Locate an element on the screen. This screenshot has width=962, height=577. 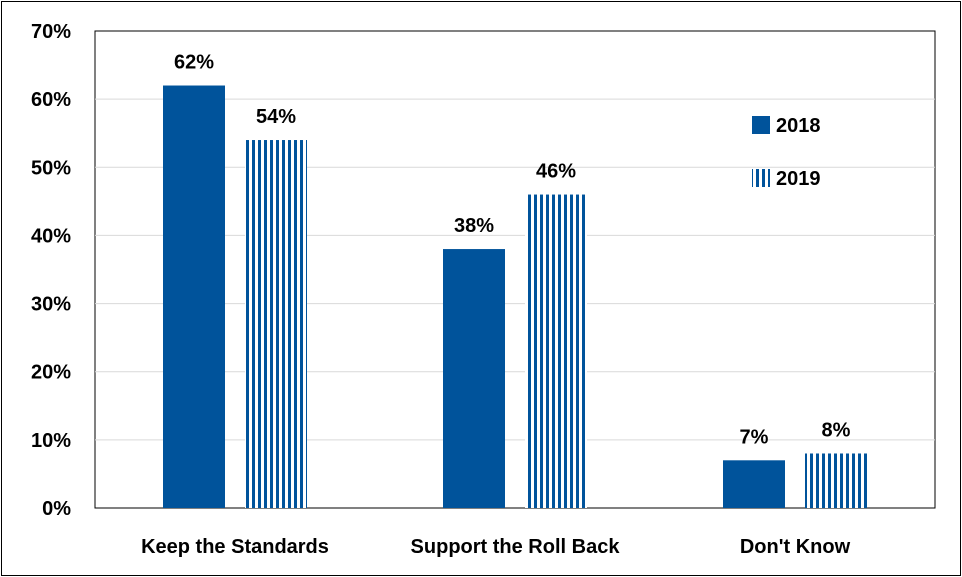
data-label: 46% is located at coordinates (556, 172).